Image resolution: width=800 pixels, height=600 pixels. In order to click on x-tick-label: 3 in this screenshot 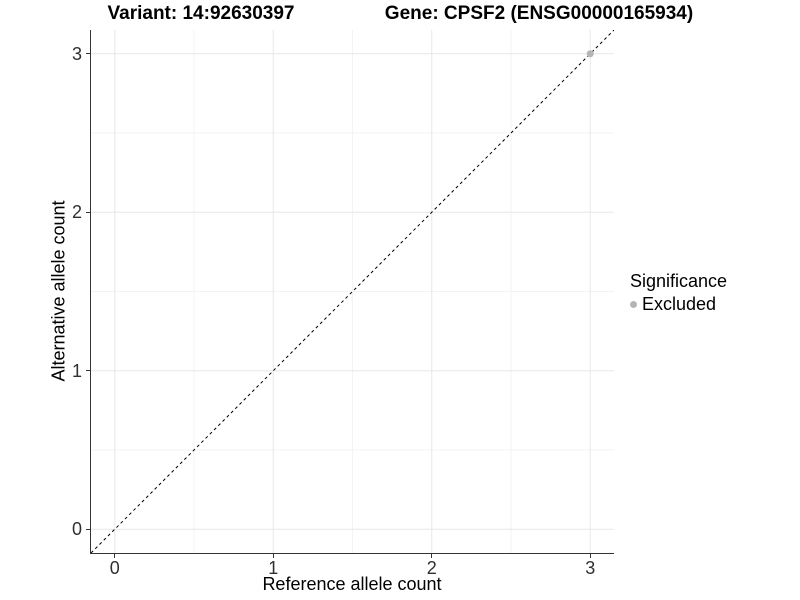, I will do `click(590, 568)`.